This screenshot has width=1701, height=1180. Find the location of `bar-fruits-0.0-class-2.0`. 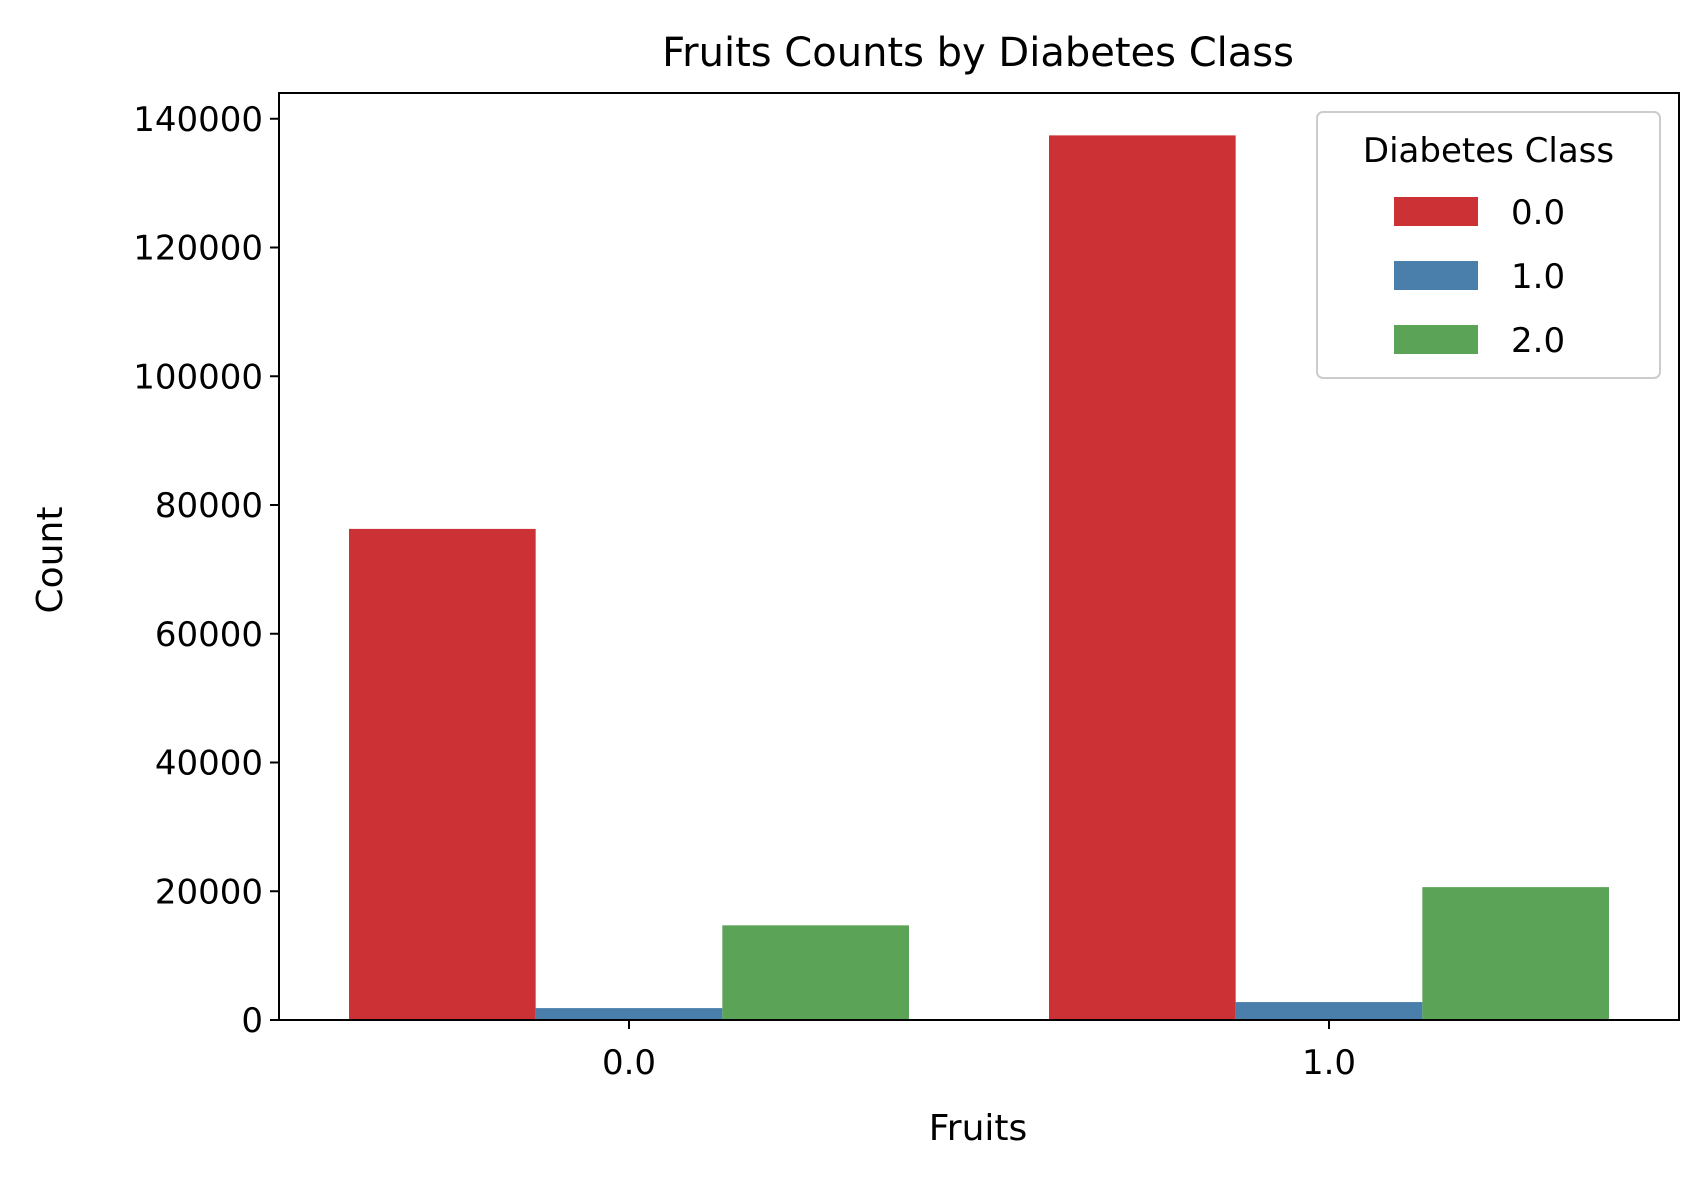

bar-fruits-0.0-class-2.0 is located at coordinates (815, 972).